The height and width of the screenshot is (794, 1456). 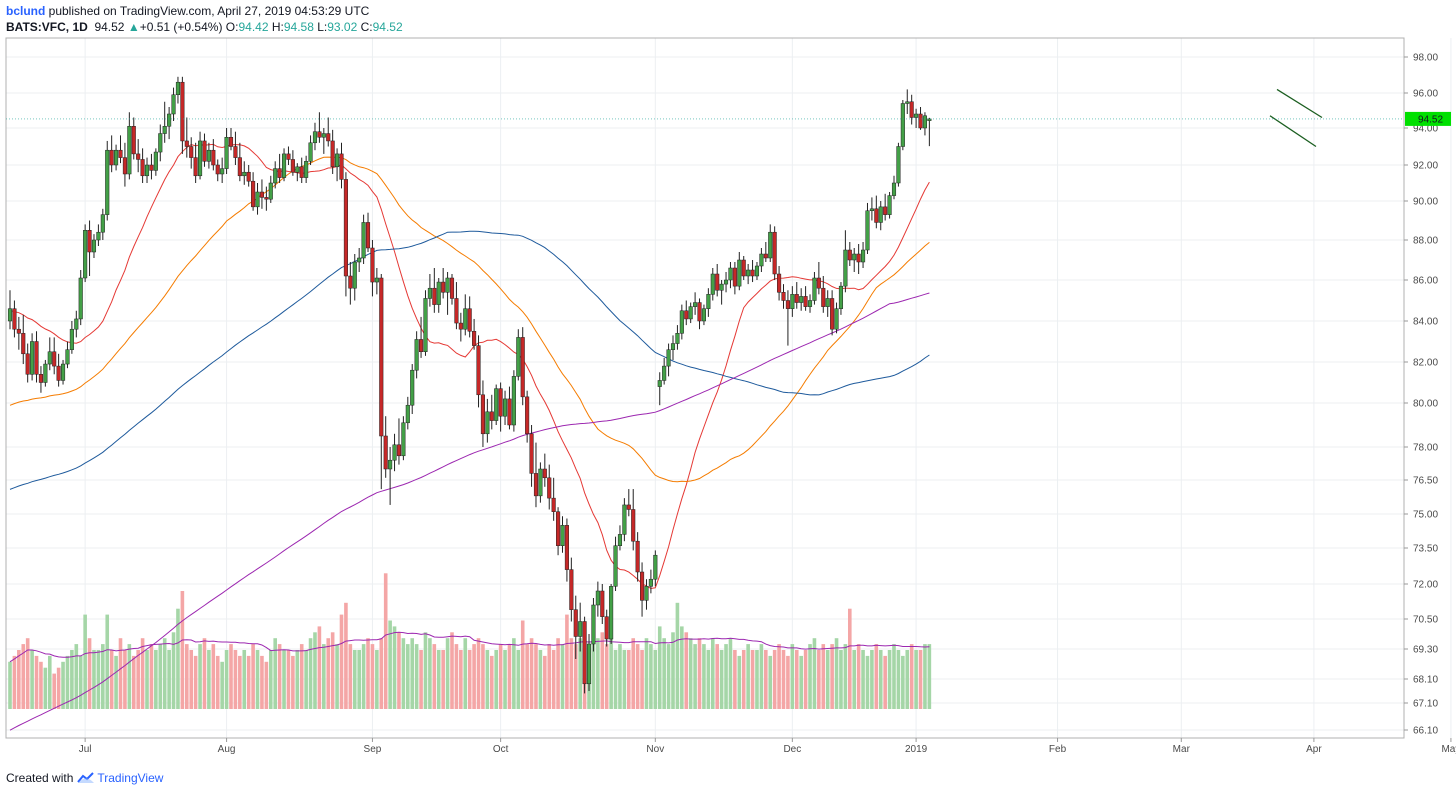 I want to click on tradingview-logo-icon, so click(x=86, y=777).